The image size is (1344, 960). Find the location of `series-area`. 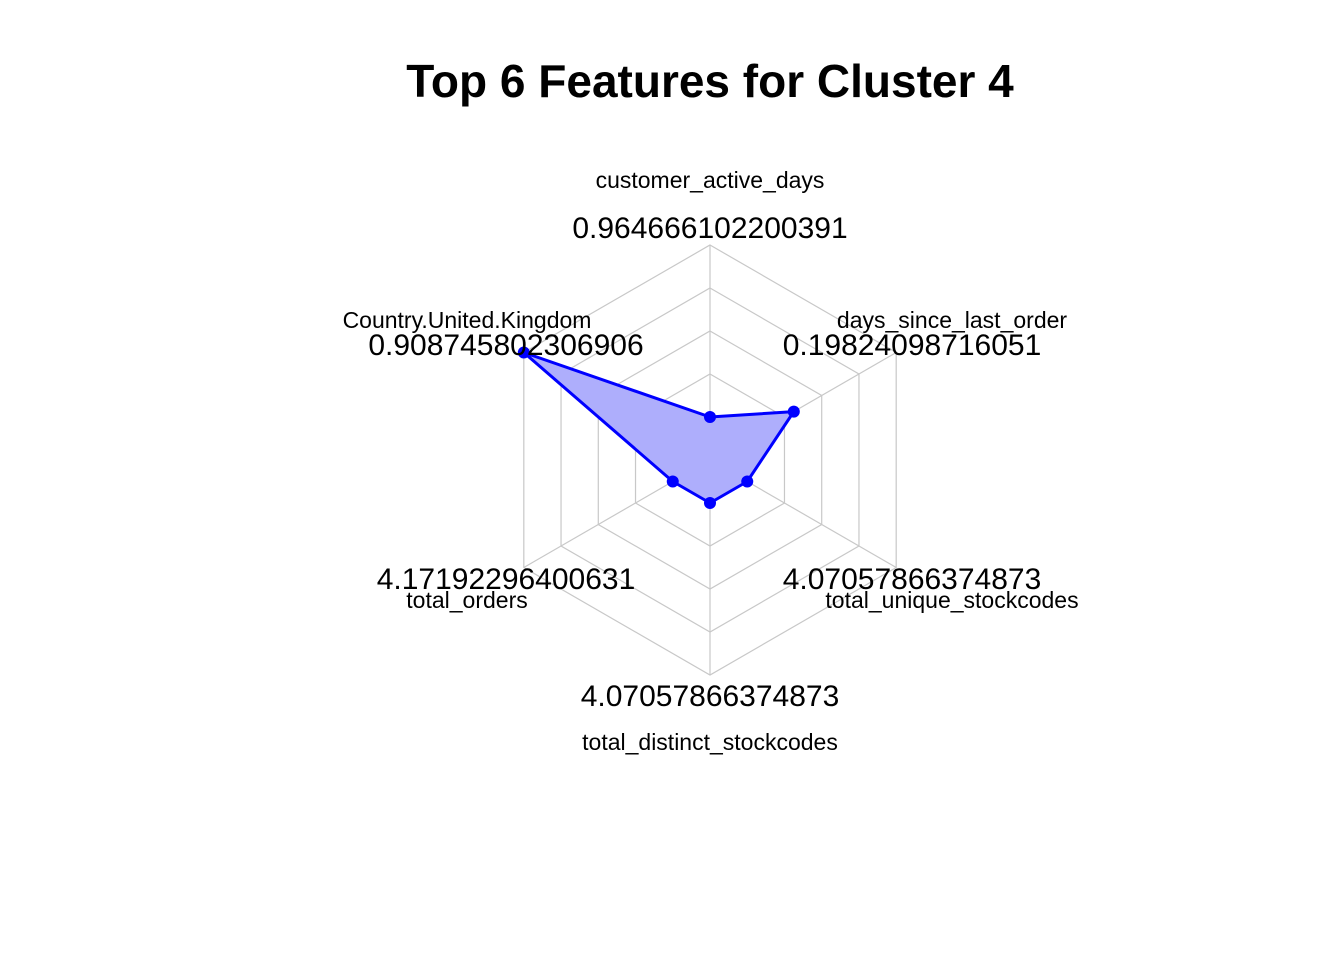

series-area is located at coordinates (659, 428).